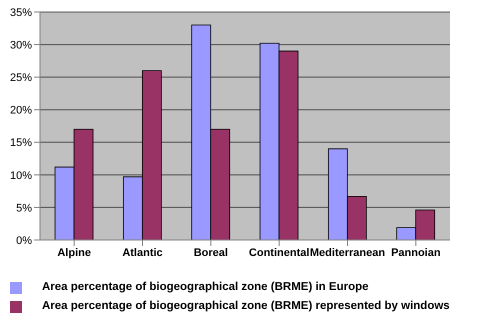  Describe the element at coordinates (205, 287) in the screenshot. I see `legend-label: Area percentage of biogeographical zone (BRME) in Europe` at that location.